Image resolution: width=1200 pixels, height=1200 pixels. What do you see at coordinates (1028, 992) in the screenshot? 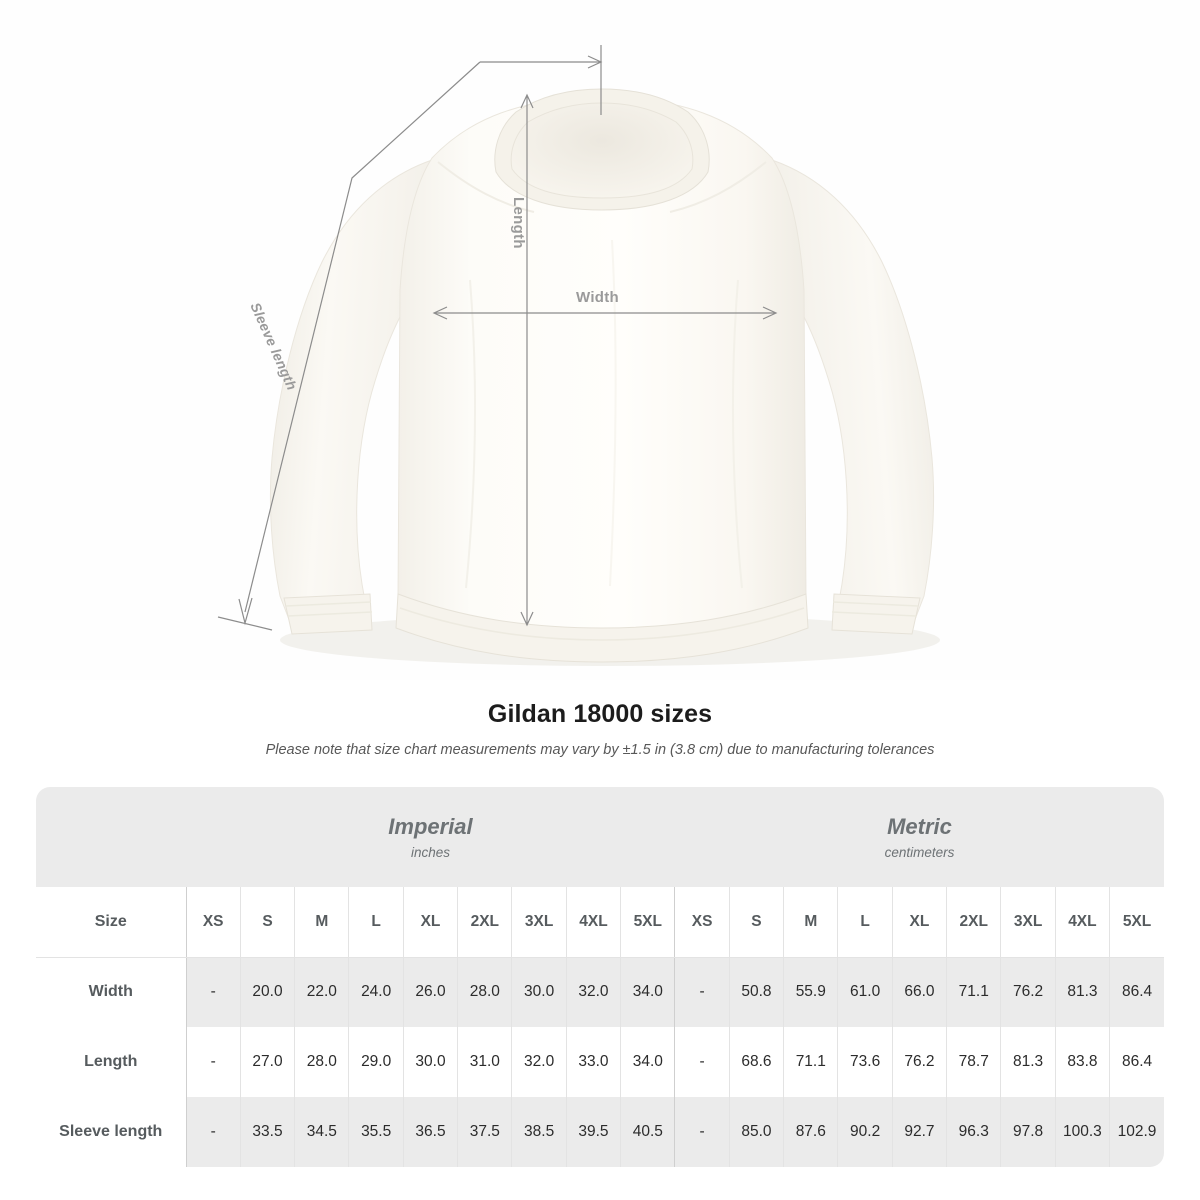
I see `cell-width-metric-3xl: 76.2` at bounding box center [1028, 992].